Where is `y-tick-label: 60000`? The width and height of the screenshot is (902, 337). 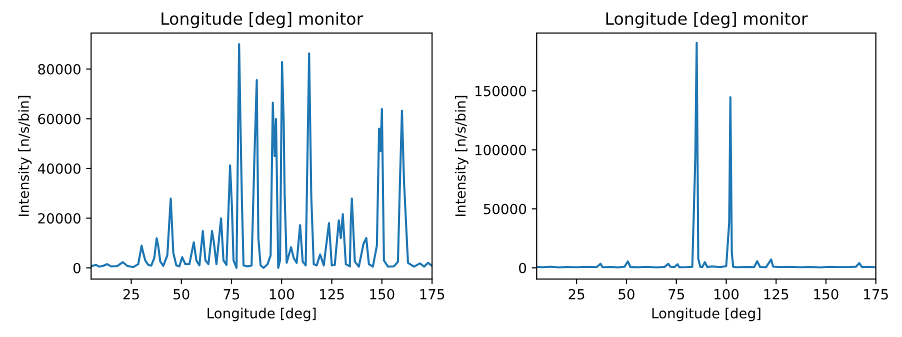 y-tick-label: 60000 is located at coordinates (59, 119).